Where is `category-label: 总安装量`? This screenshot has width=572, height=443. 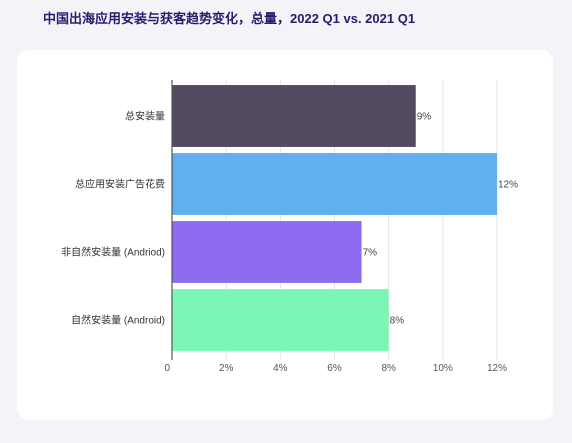
category-label: 总安装量 is located at coordinates (145, 116).